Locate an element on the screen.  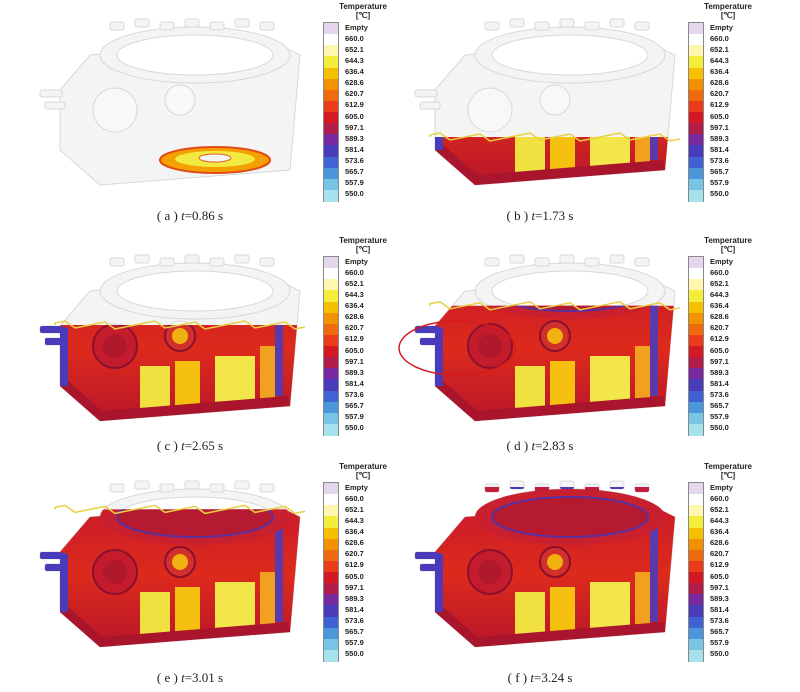
caption-e: ( e ) t=3.01 s is located at coordinates (190, 677).